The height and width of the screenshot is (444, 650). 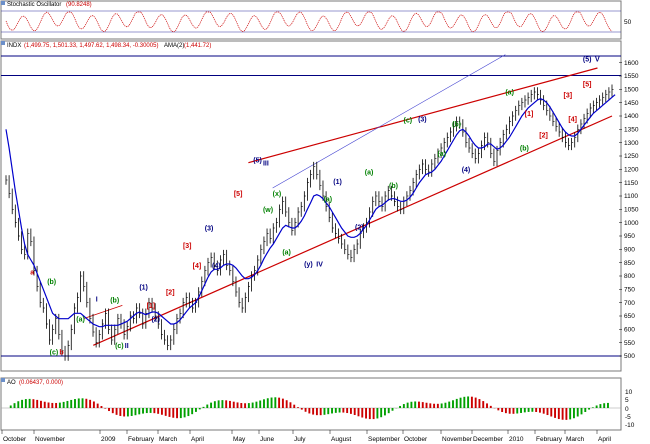 I want to click on wave-label: (w), so click(x=268, y=210).